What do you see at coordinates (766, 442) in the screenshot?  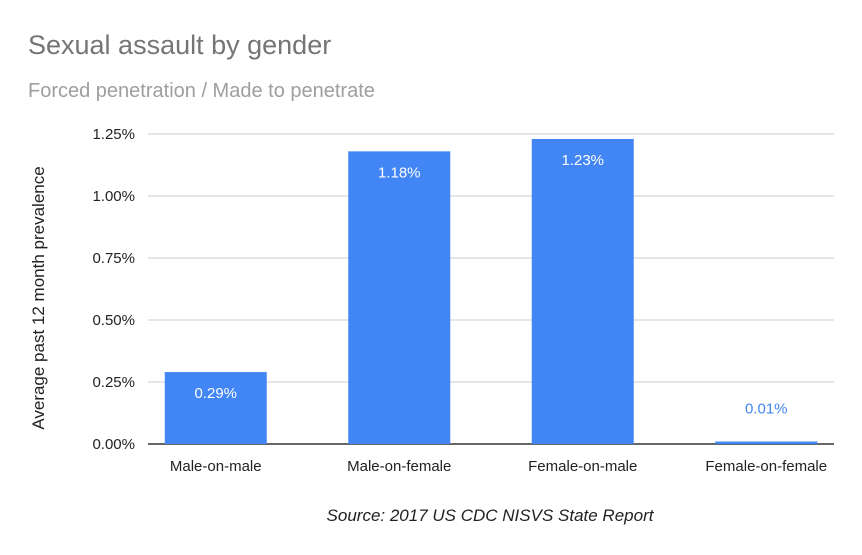 I see `bar-female-on-female` at bounding box center [766, 442].